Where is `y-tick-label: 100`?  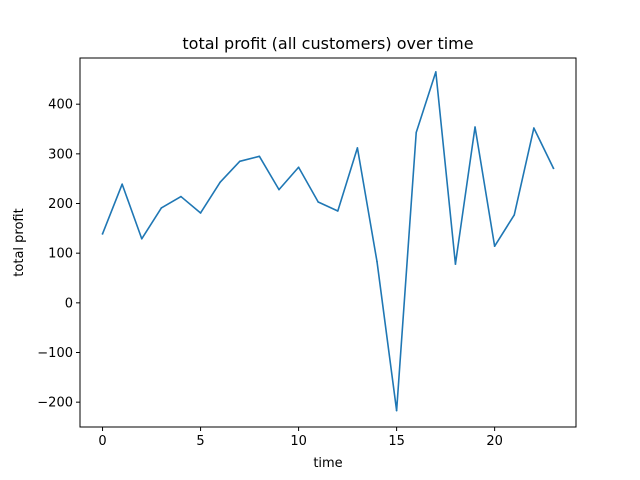 y-tick-label: 100 is located at coordinates (60, 254).